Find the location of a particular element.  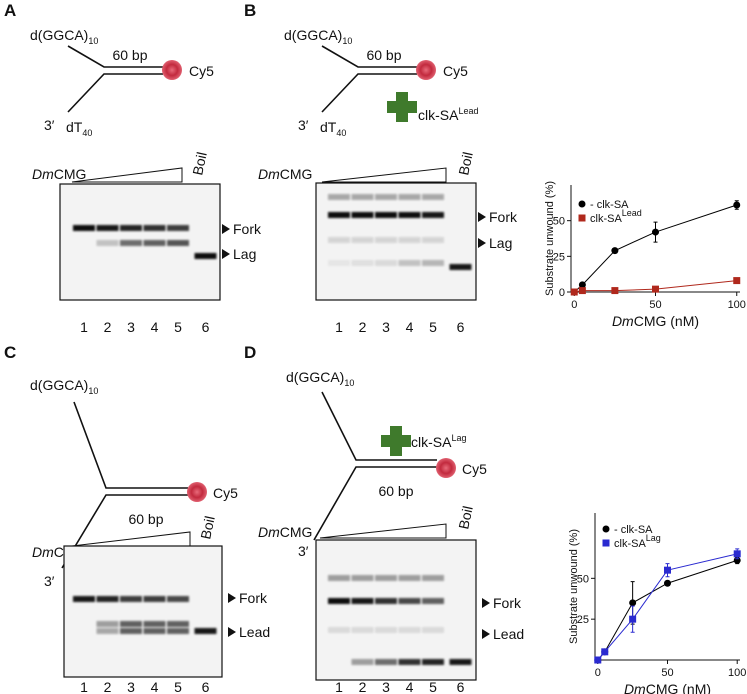

y-tick-label: 50 is located at coordinates (583, 579).